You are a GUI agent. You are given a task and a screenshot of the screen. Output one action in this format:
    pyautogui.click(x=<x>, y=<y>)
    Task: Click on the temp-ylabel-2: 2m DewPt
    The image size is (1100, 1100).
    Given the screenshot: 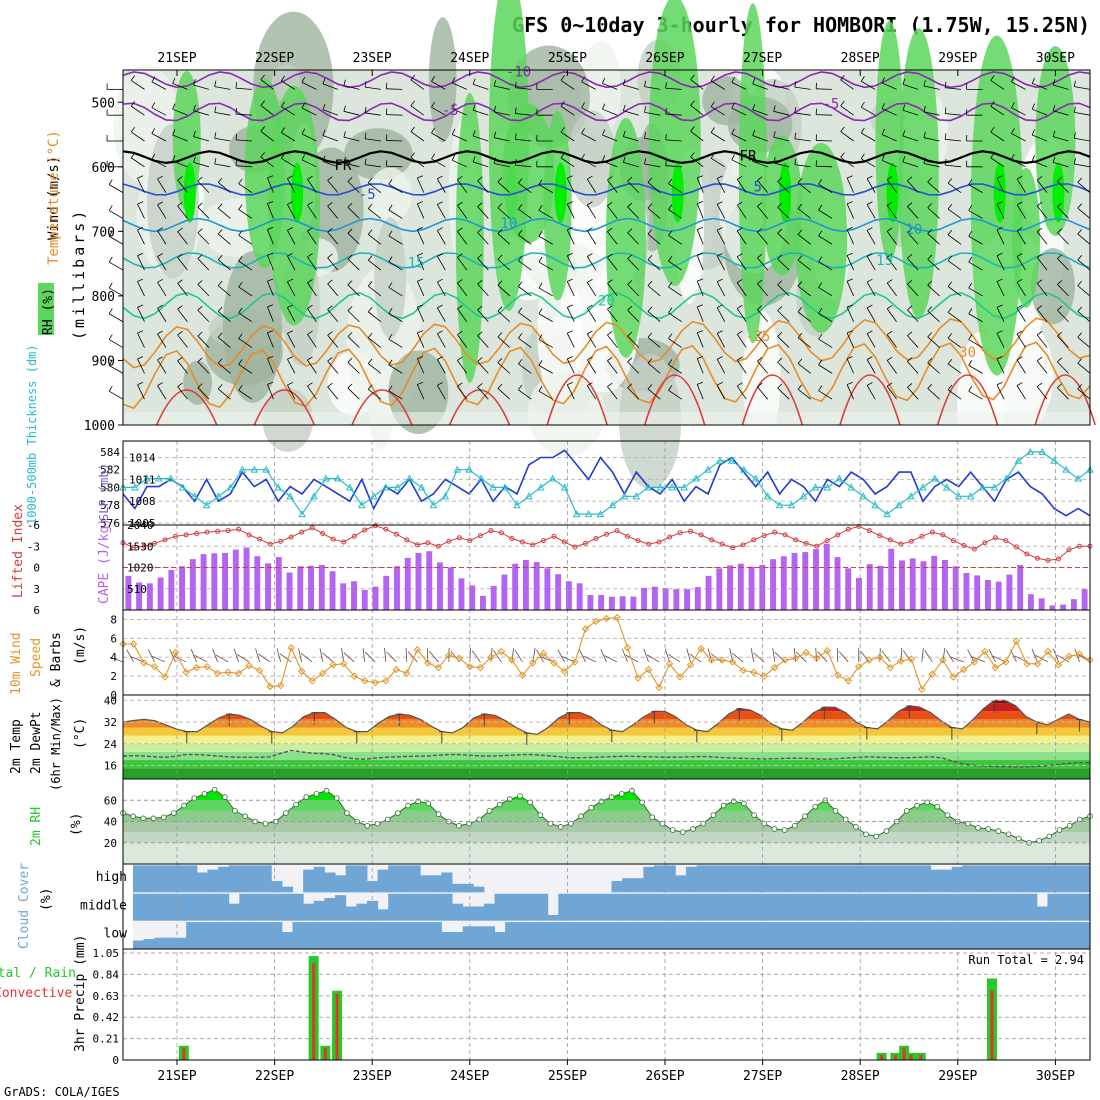 What is the action you would take?
    pyautogui.click(x=36, y=742)
    